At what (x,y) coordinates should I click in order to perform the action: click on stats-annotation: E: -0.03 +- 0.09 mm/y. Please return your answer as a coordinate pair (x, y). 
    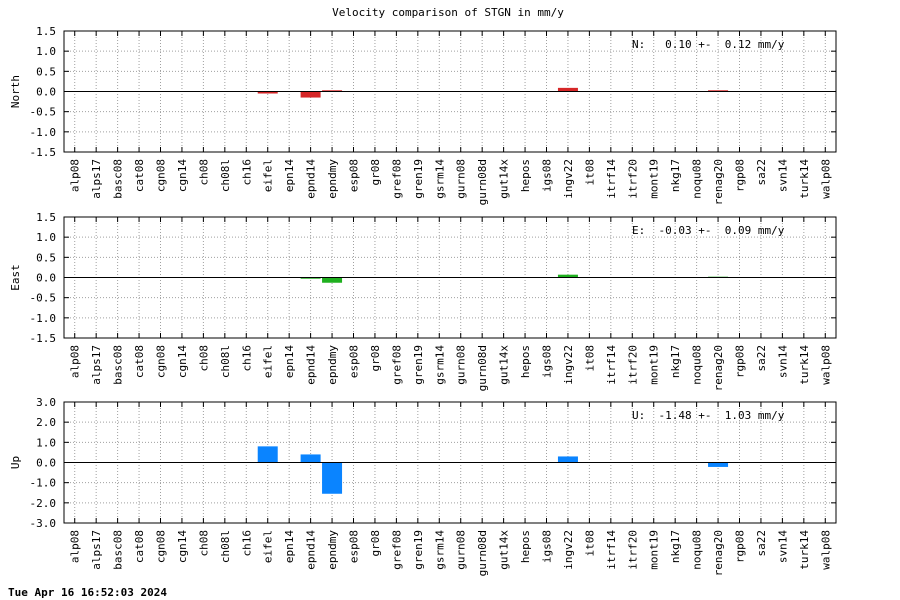
    Looking at the image, I should click on (708, 230).